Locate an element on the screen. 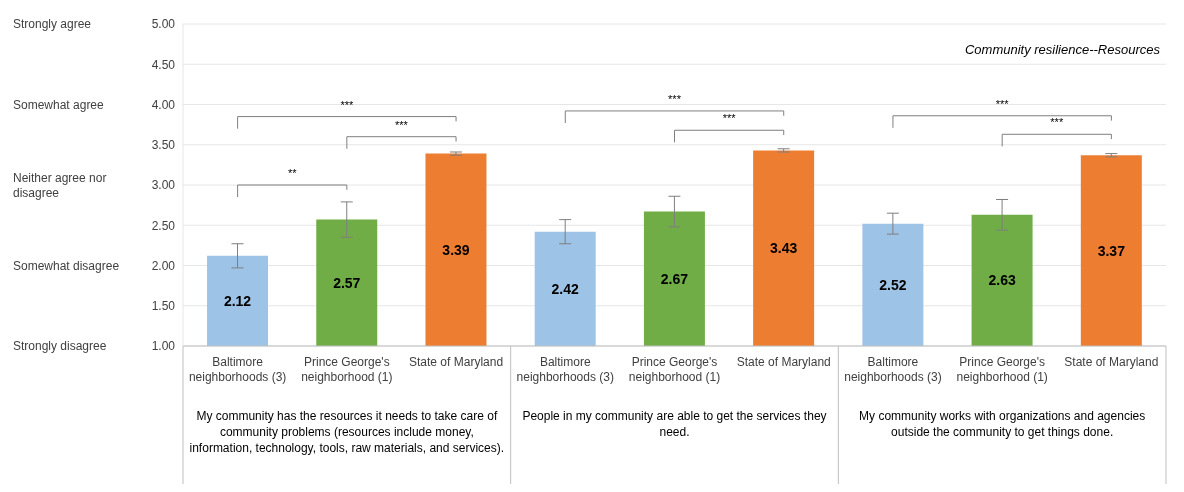  y-tick-label: 2.50 is located at coordinates (163, 225).